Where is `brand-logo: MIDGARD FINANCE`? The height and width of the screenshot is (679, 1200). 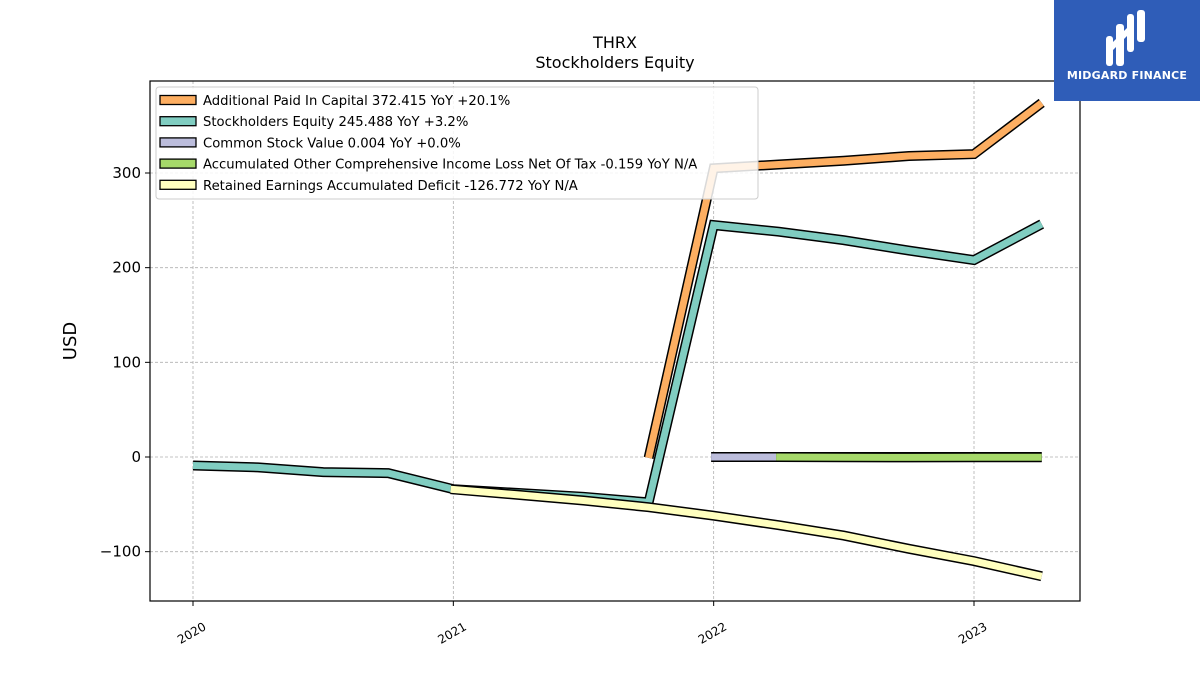 brand-logo: MIDGARD FINANCE is located at coordinates (1127, 50).